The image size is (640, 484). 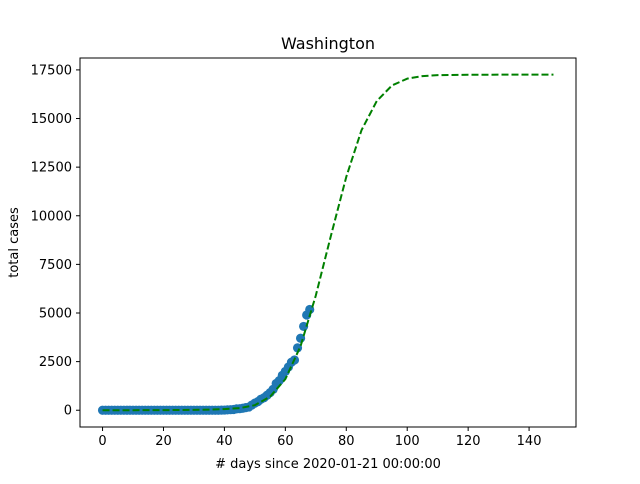 I want to click on y-axis-label: total cases, so click(x=14, y=242).